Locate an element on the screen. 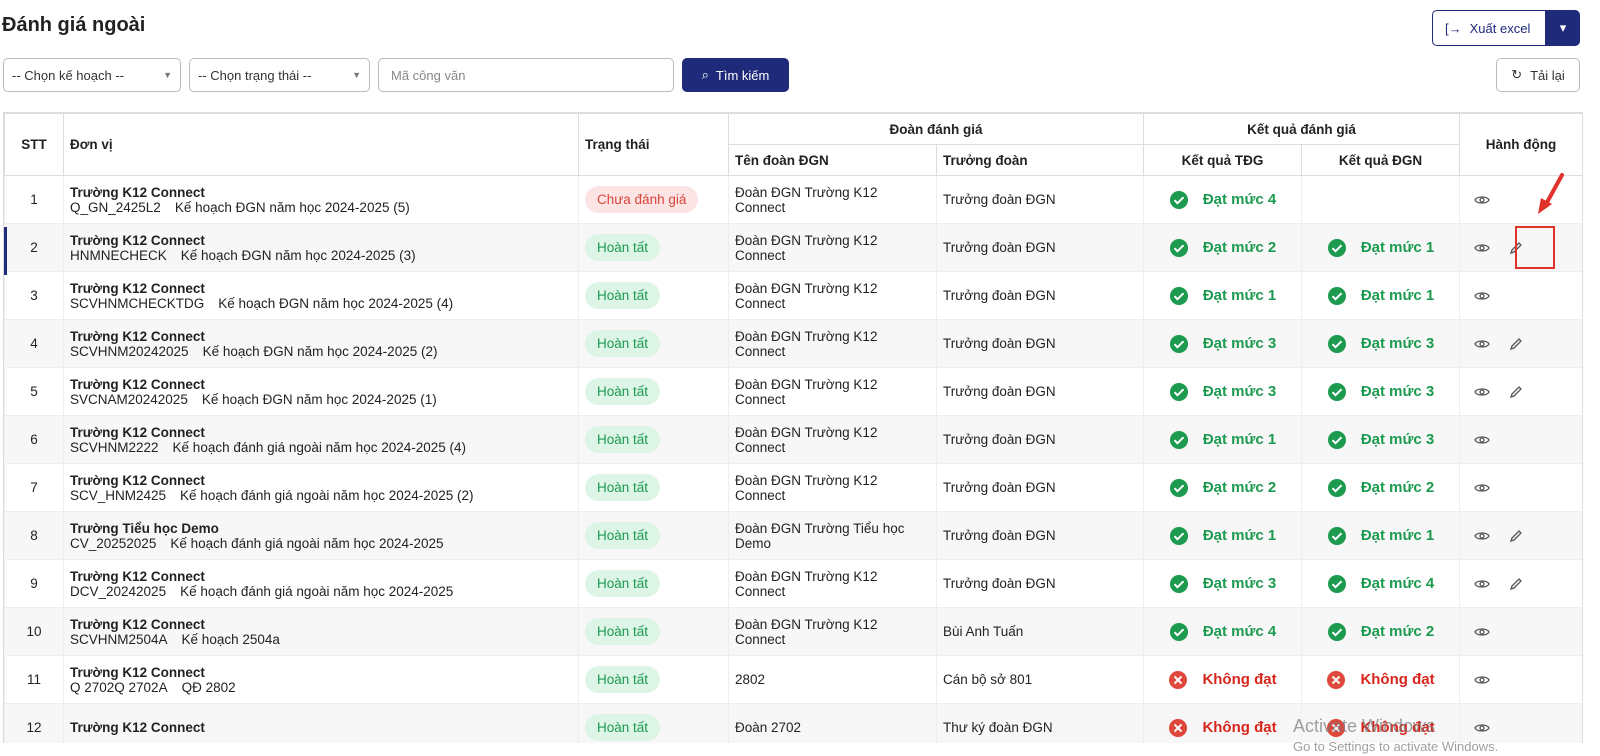 Image resolution: width=1600 pixels, height=756 pixels. tdg-cell: Đạt mức 2 is located at coordinates (1222, 487).